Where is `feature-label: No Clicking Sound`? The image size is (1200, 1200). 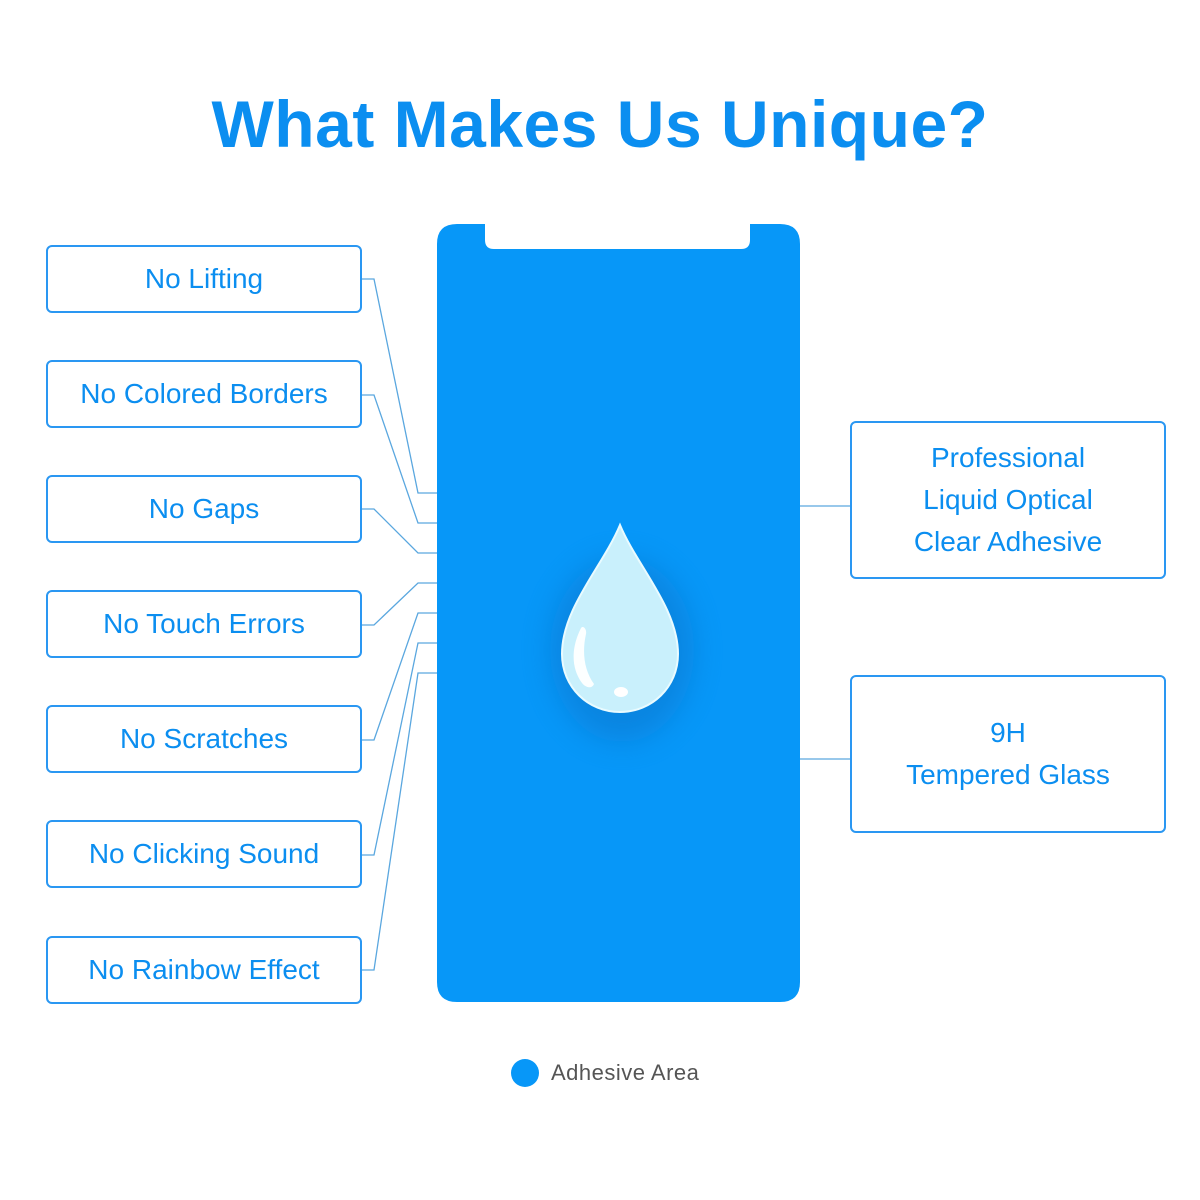
feature-label: No Clicking Sound is located at coordinates (204, 853).